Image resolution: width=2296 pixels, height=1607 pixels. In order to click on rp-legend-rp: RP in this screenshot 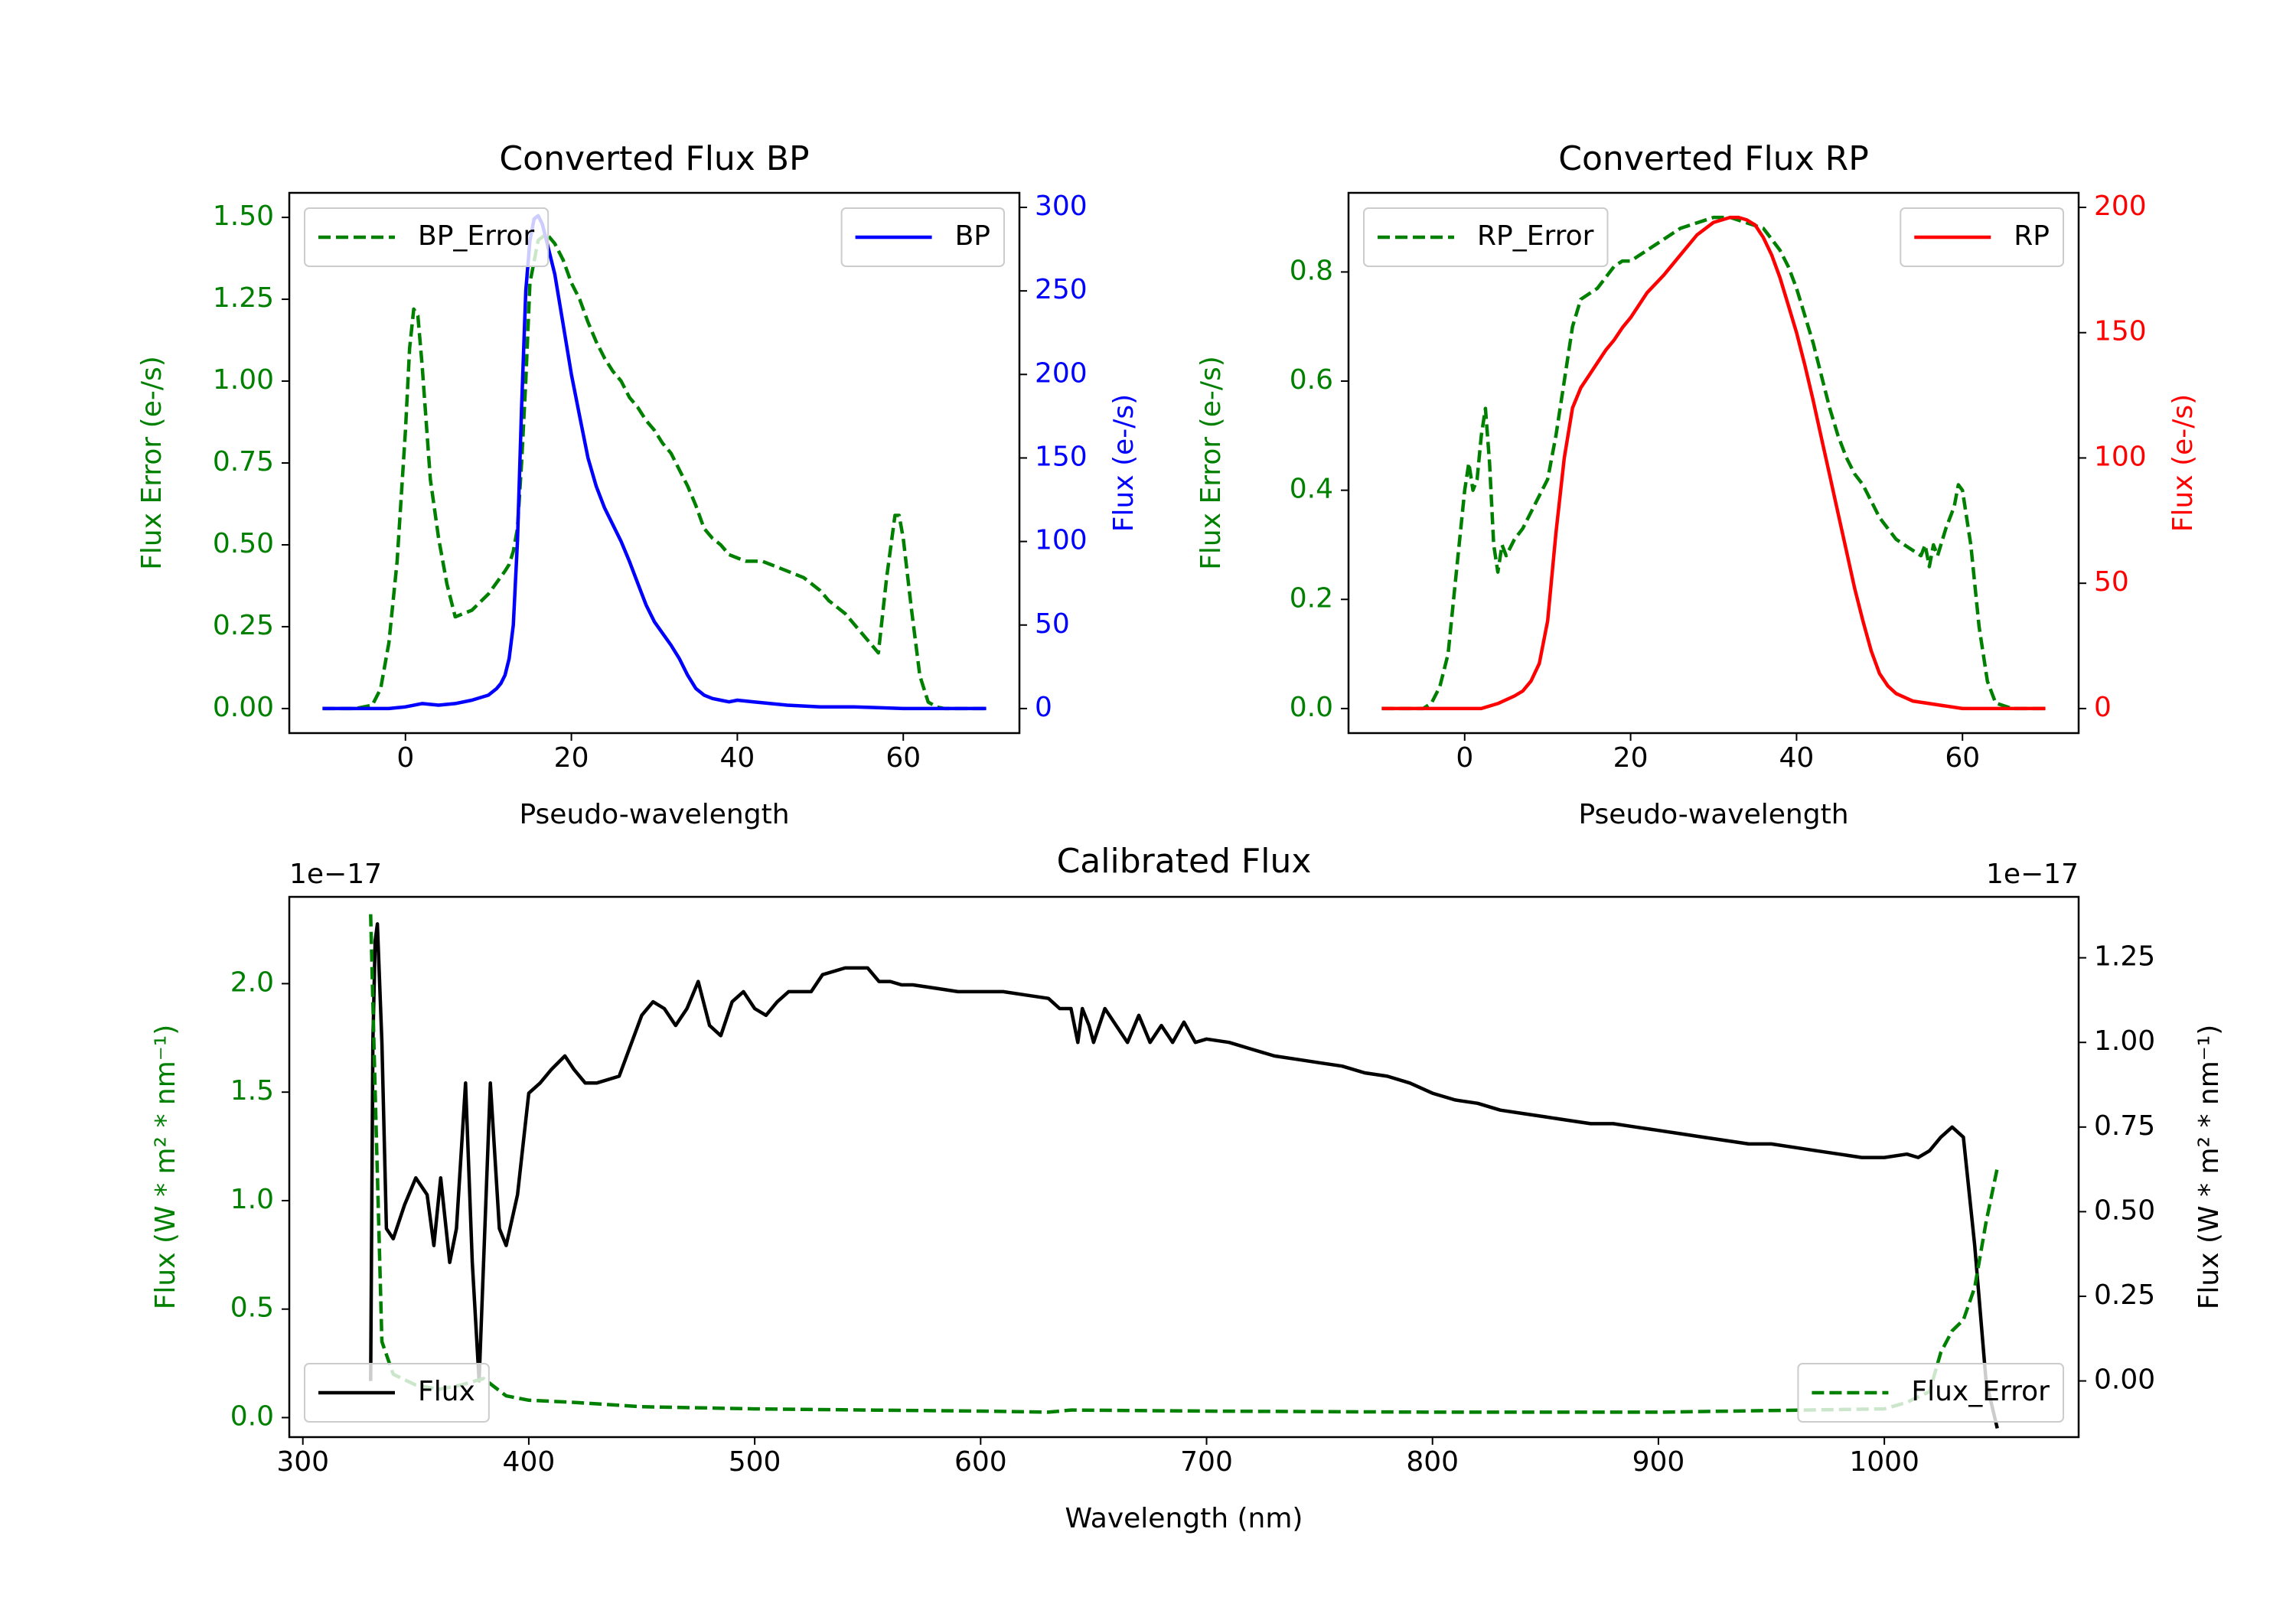, I will do `click(1982, 237)`.